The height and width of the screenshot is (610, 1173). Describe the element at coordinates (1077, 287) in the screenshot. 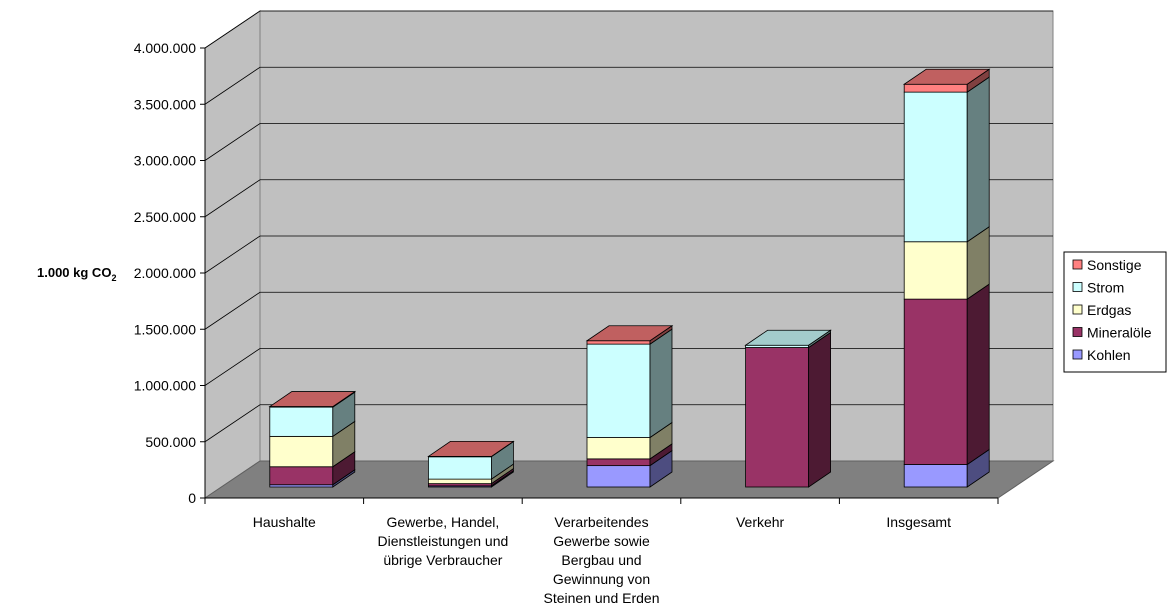

I see `legend-swatch-strom` at that location.